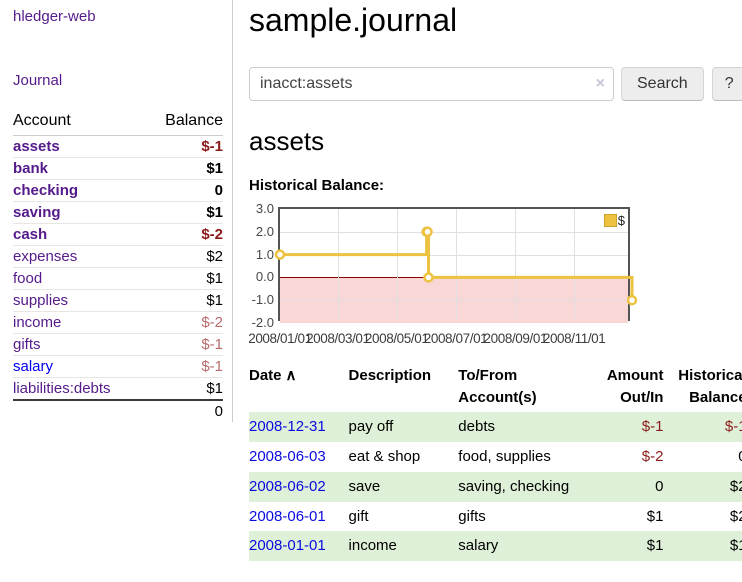 This screenshot has width=742, height=582. What do you see at coordinates (118, 366) in the screenshot?
I see `account-row: salary $-1` at bounding box center [118, 366].